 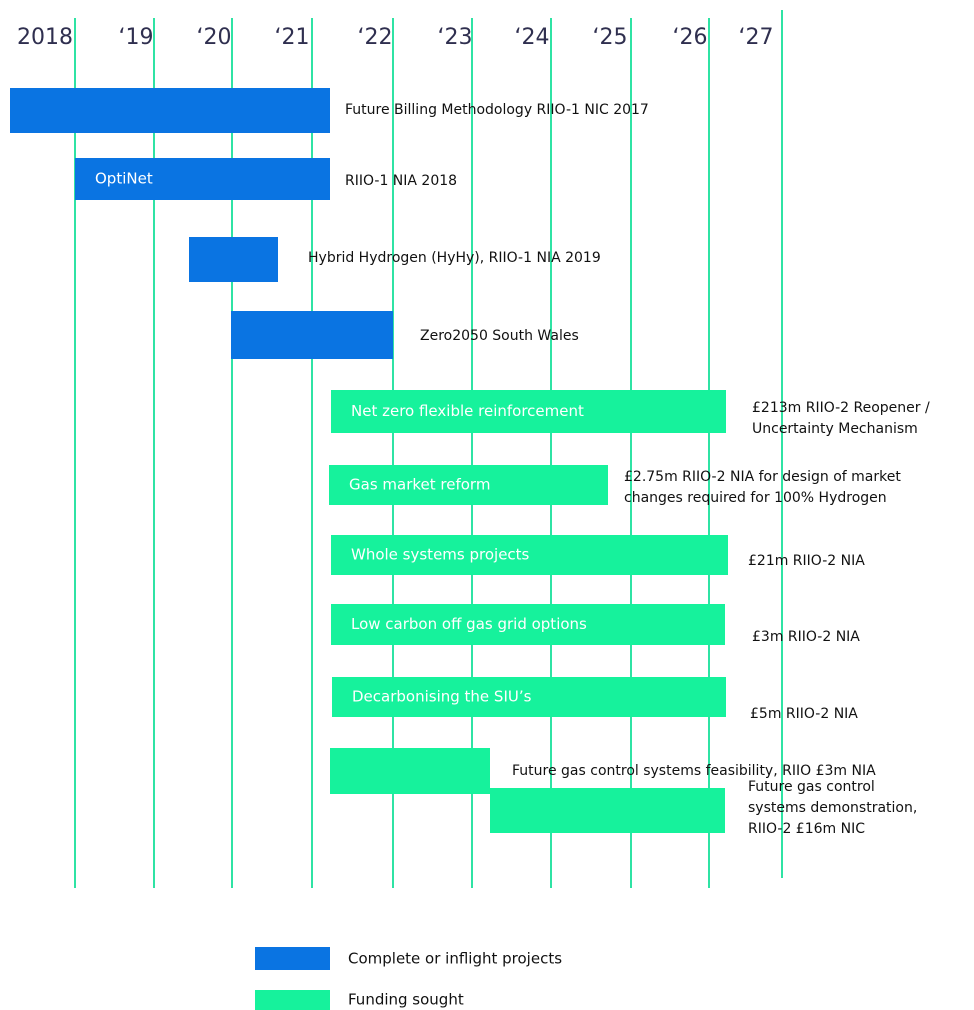 What do you see at coordinates (610, 37) in the screenshot?
I see `year-label: ‘25` at bounding box center [610, 37].